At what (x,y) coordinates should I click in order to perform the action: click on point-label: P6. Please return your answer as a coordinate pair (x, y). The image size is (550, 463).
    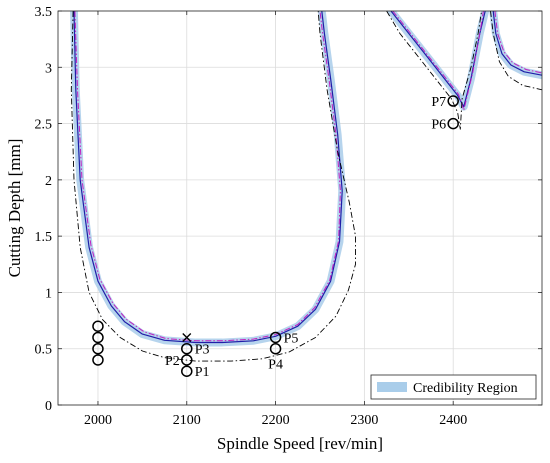
    Looking at the image, I should click on (438, 125).